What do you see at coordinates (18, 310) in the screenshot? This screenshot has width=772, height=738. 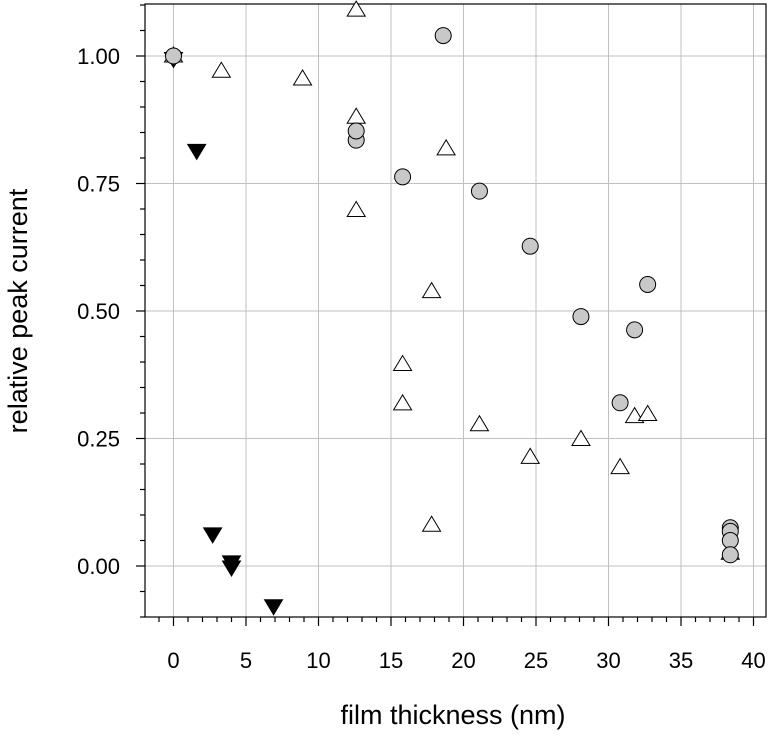 I see `y-axis-title: relative peak current` at bounding box center [18, 310].